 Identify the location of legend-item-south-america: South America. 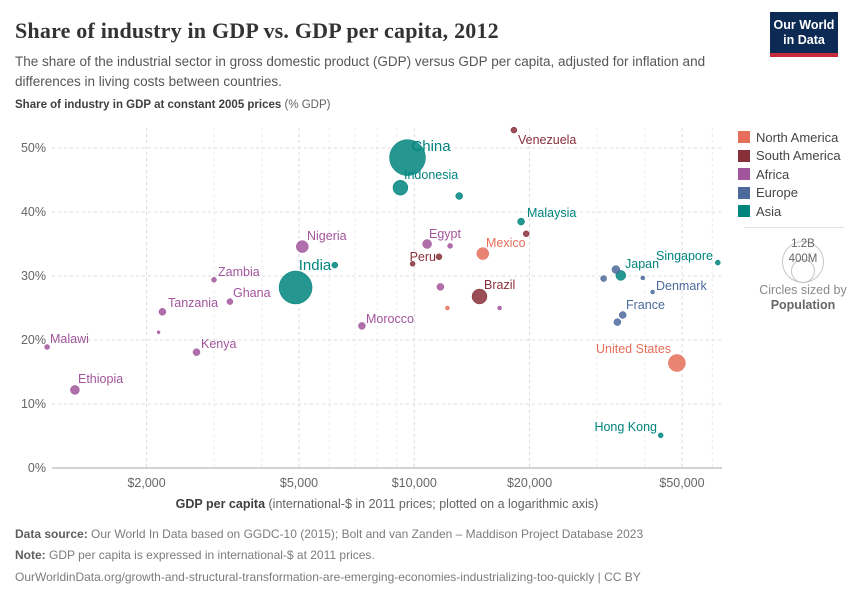
(789, 156).